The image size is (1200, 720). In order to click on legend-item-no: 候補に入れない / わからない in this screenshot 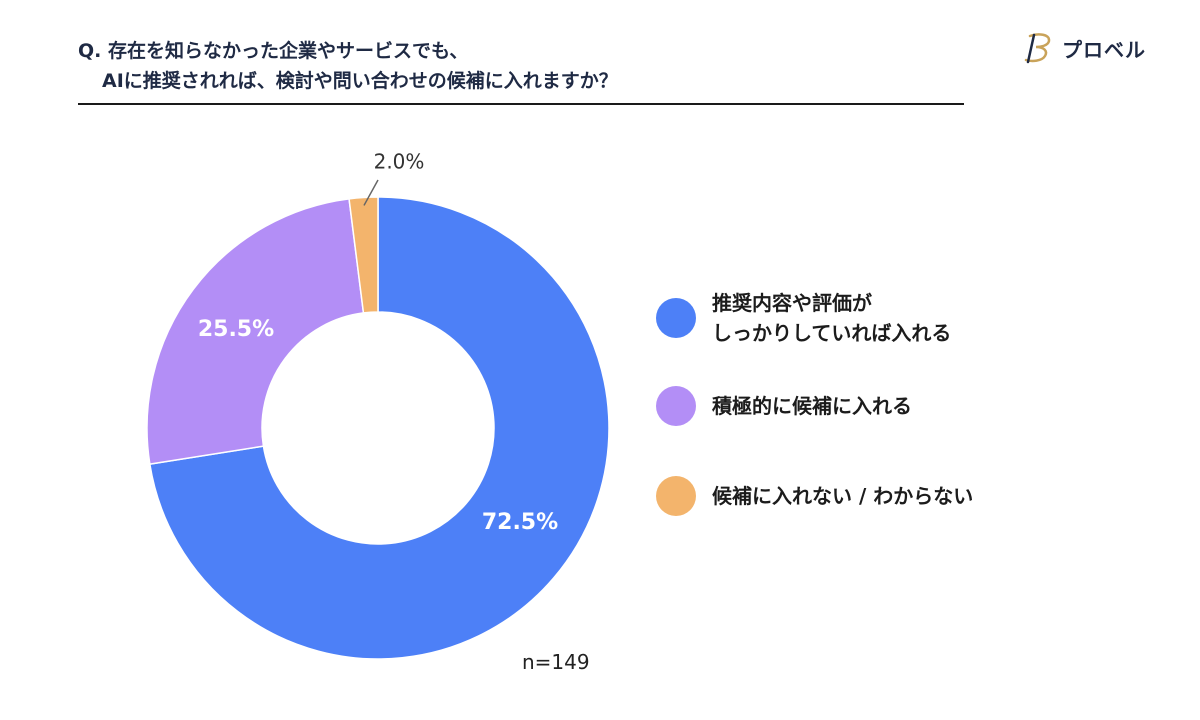, I will do `click(864, 496)`.